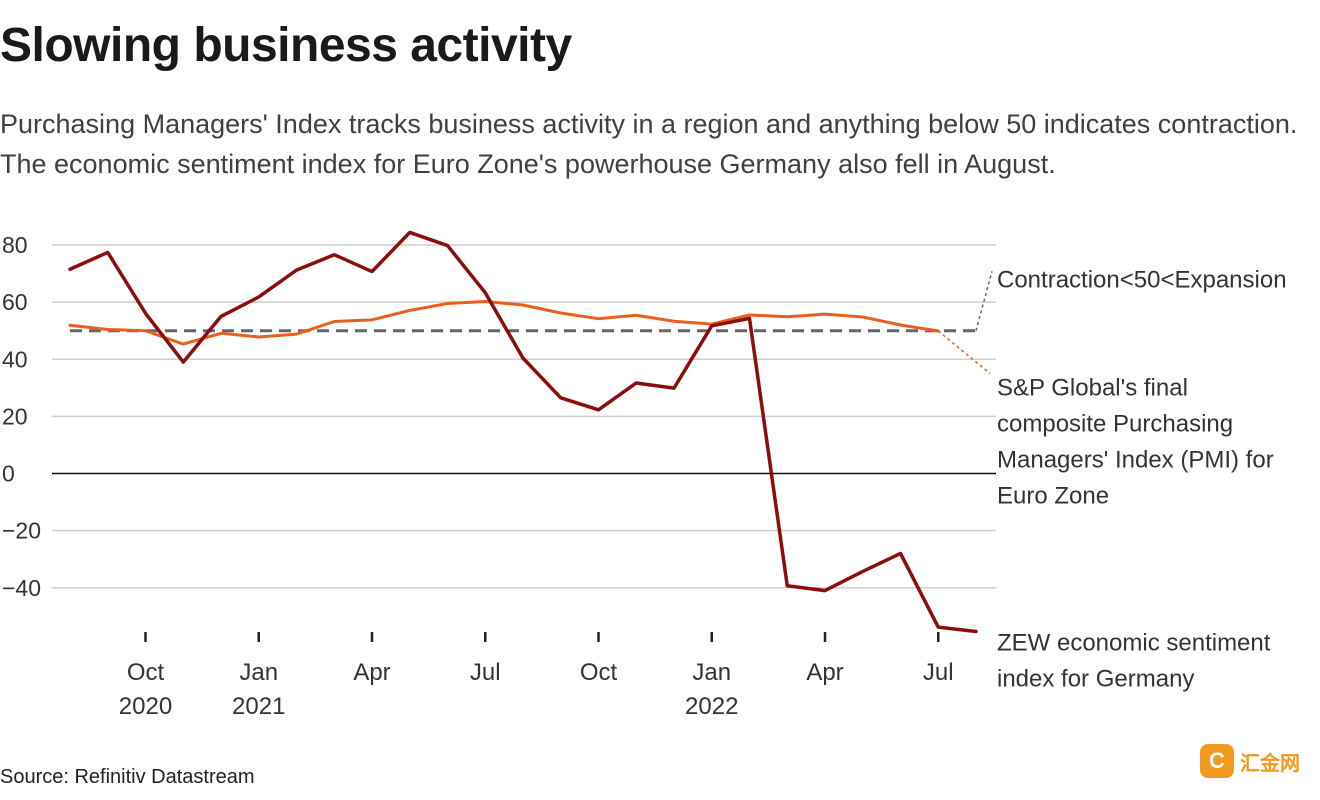 The height and width of the screenshot is (800, 1320). What do you see at coordinates (15, 359) in the screenshot?
I see `y-tick-label: 40` at bounding box center [15, 359].